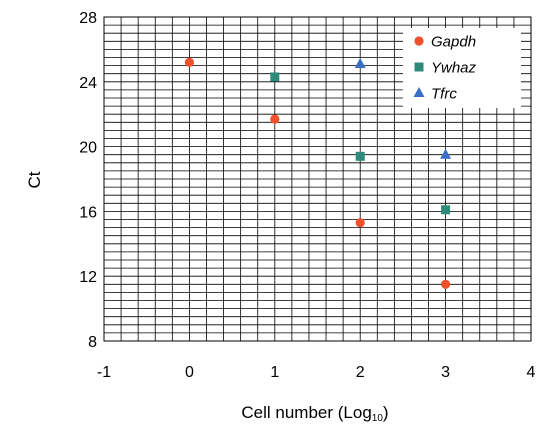 Image resolution: width=538 pixels, height=426 pixels. What do you see at coordinates (386, 412) in the screenshot?
I see `x-axis-title-end: )` at bounding box center [386, 412].